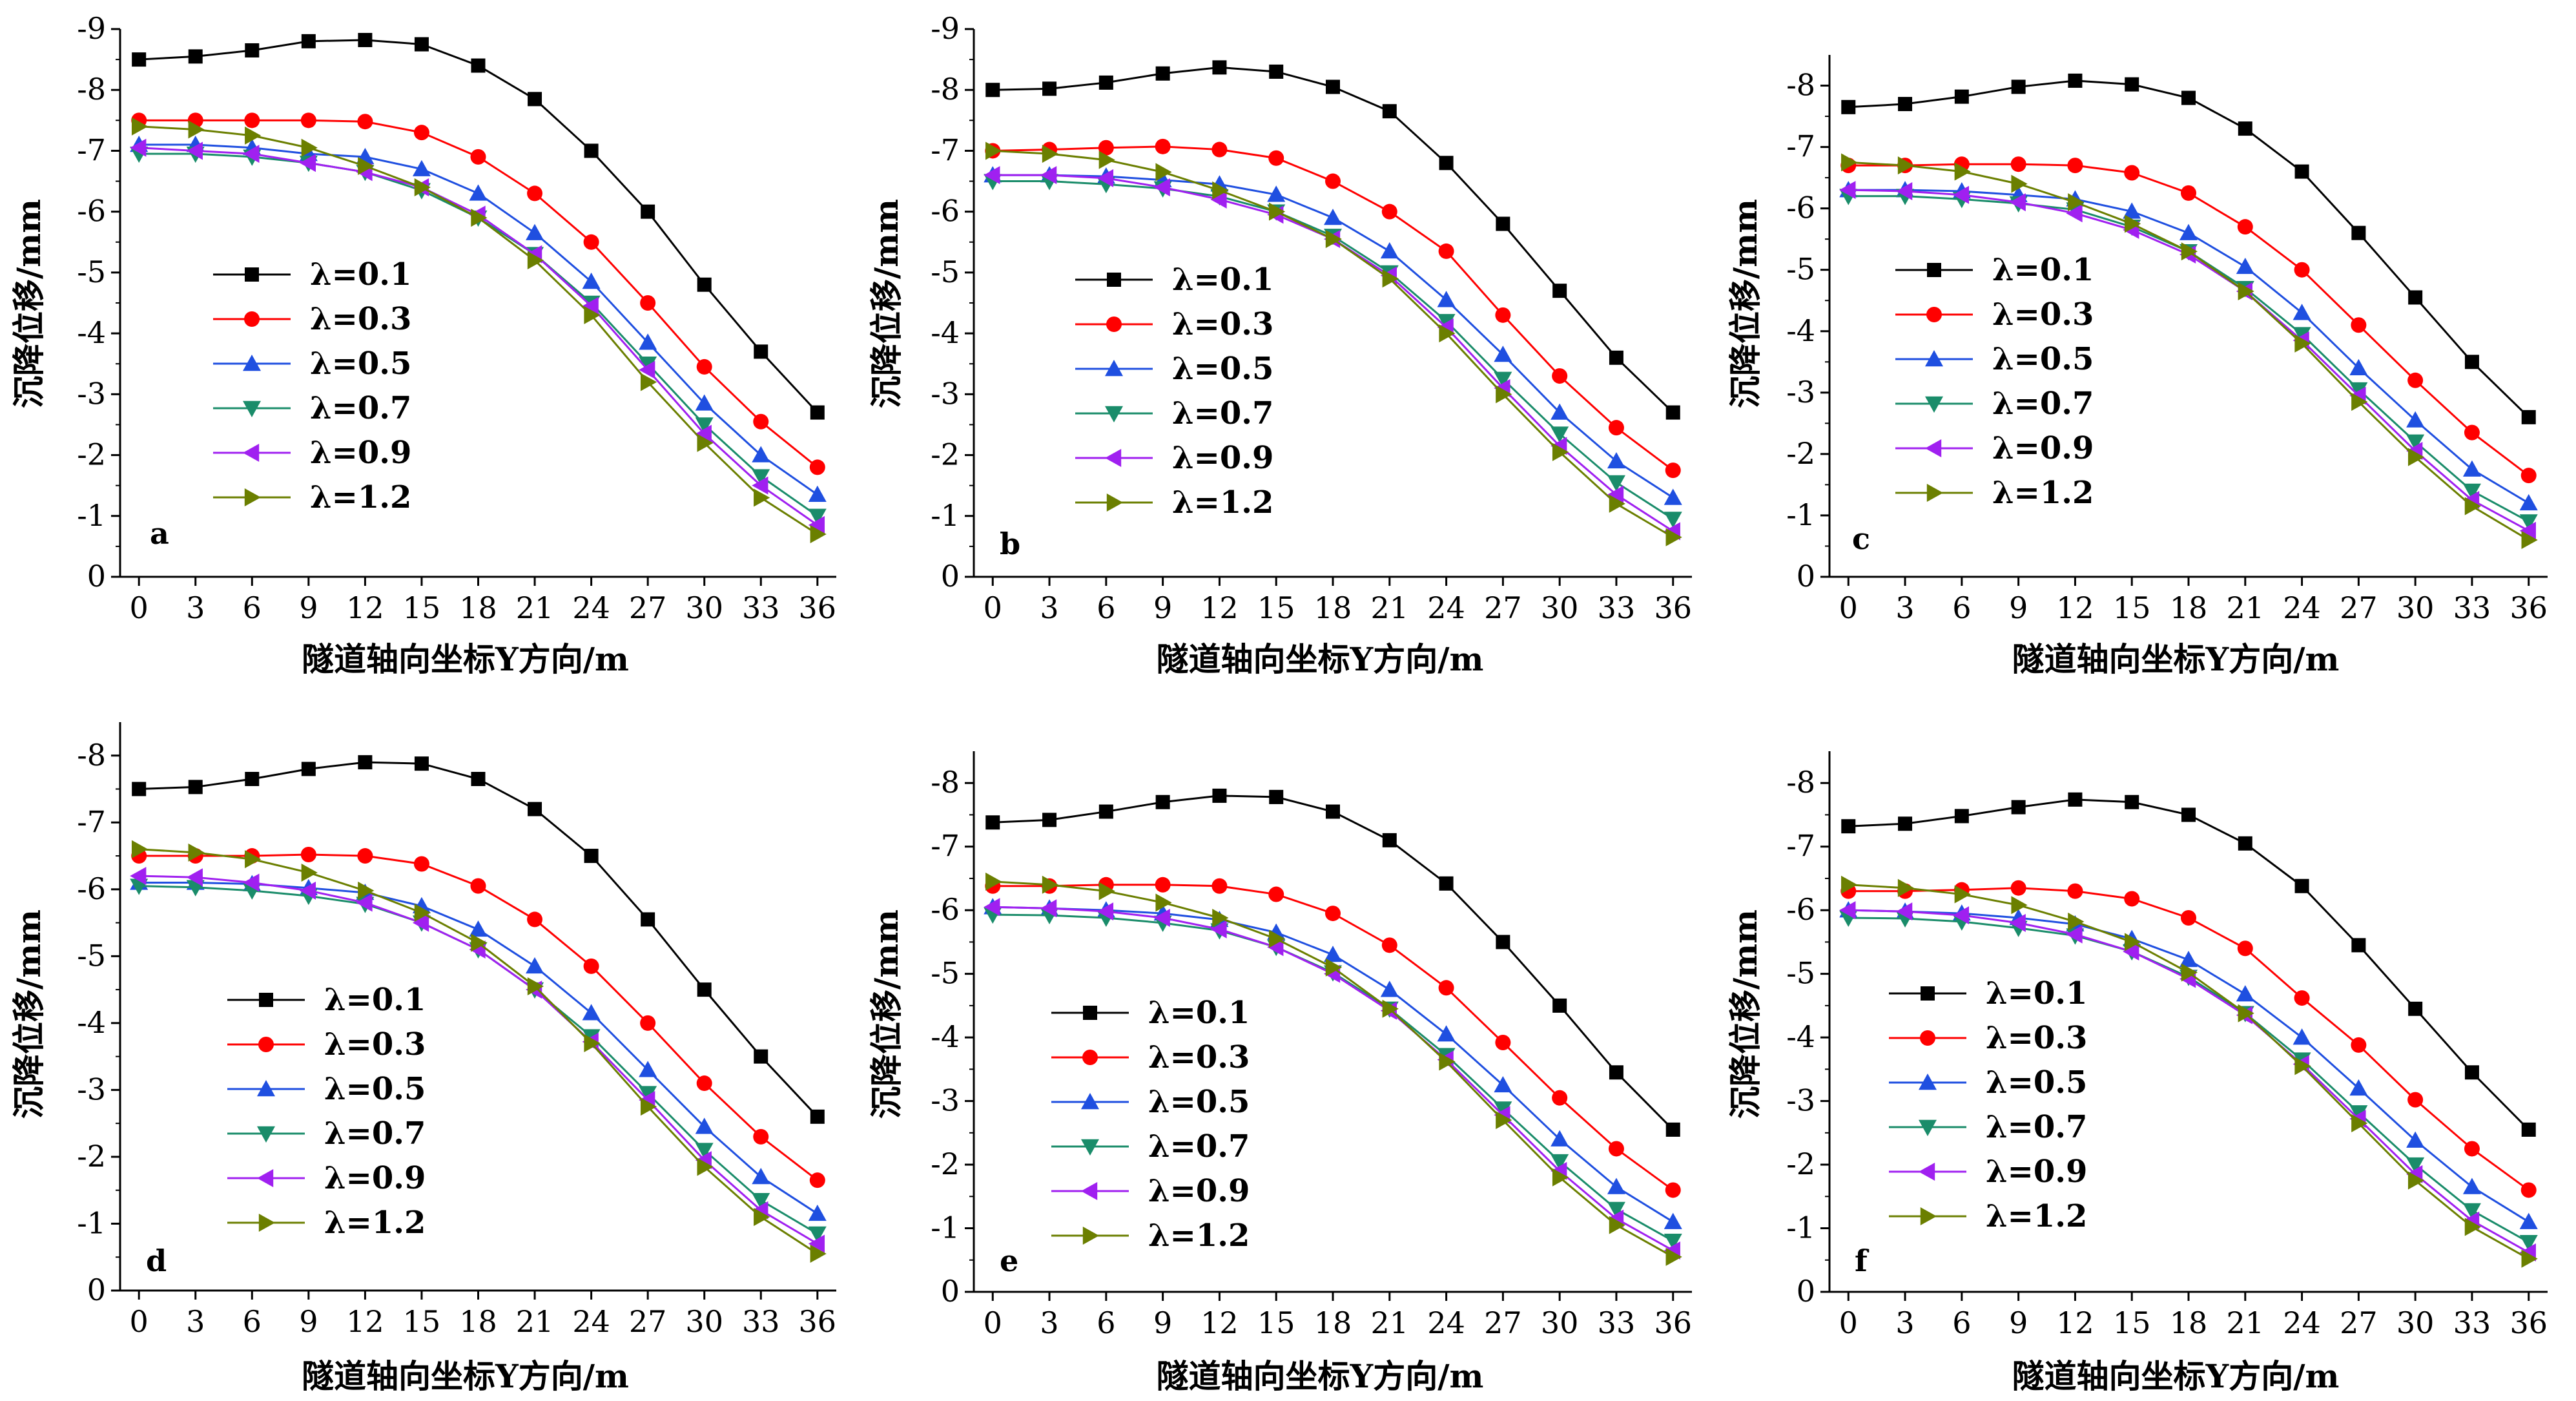 Image resolution: width=2576 pixels, height=1401 pixels. I want to click on y-tick-label: 0, so click(1806, 1291).